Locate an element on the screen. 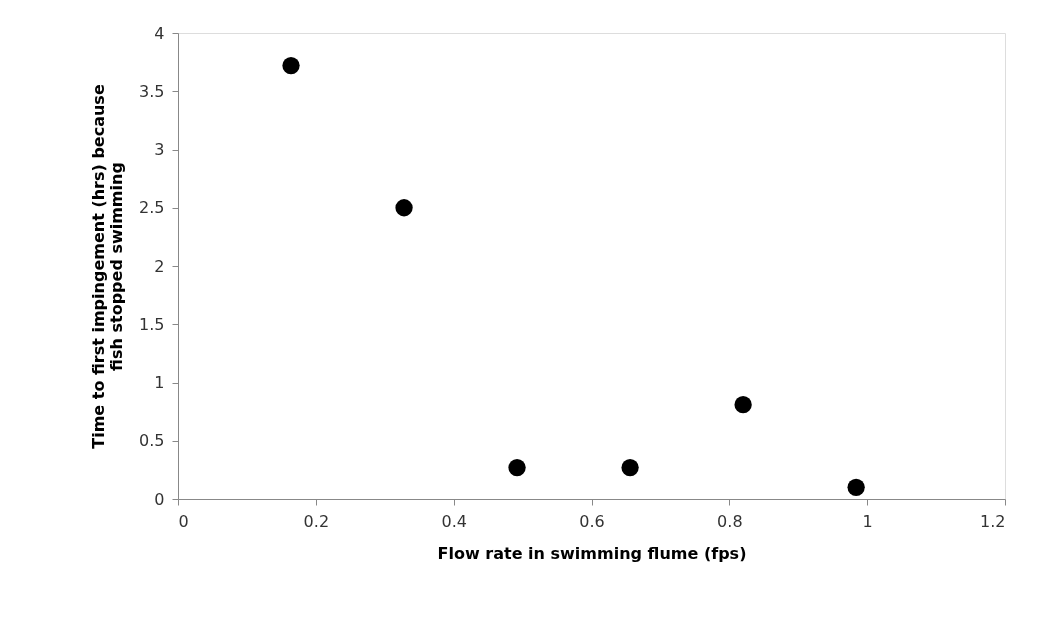 The image size is (1053, 636). y-tick-label: 1 is located at coordinates (159, 382).